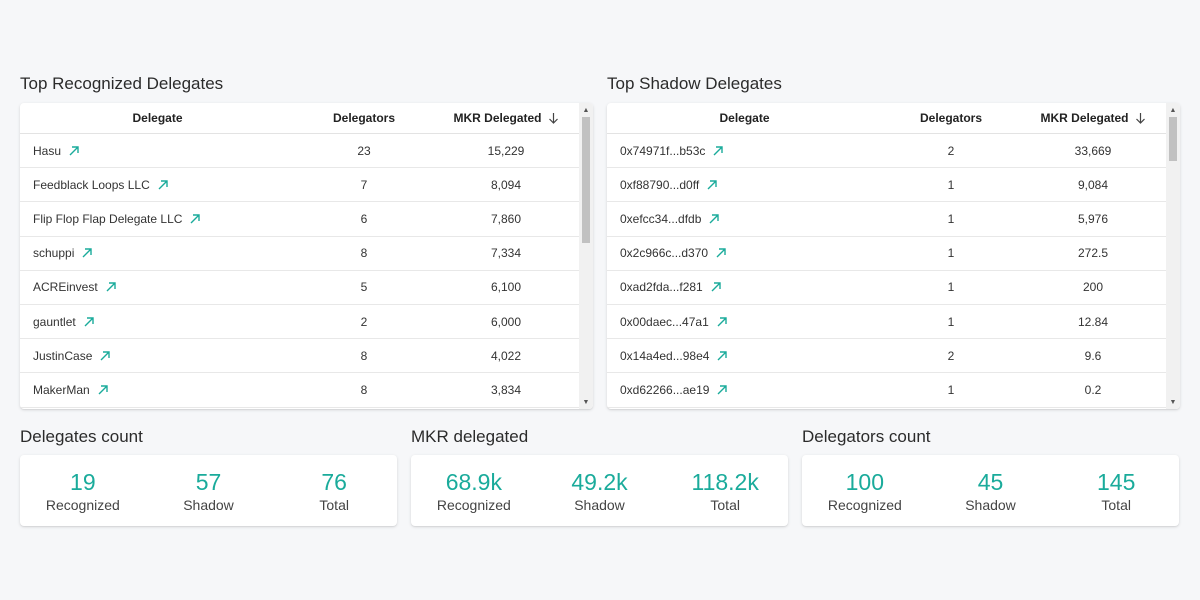  I want to click on mkr-delegated-card: 68.9k Recognized 49.2k Shadow 118.2k Total, so click(599, 490).